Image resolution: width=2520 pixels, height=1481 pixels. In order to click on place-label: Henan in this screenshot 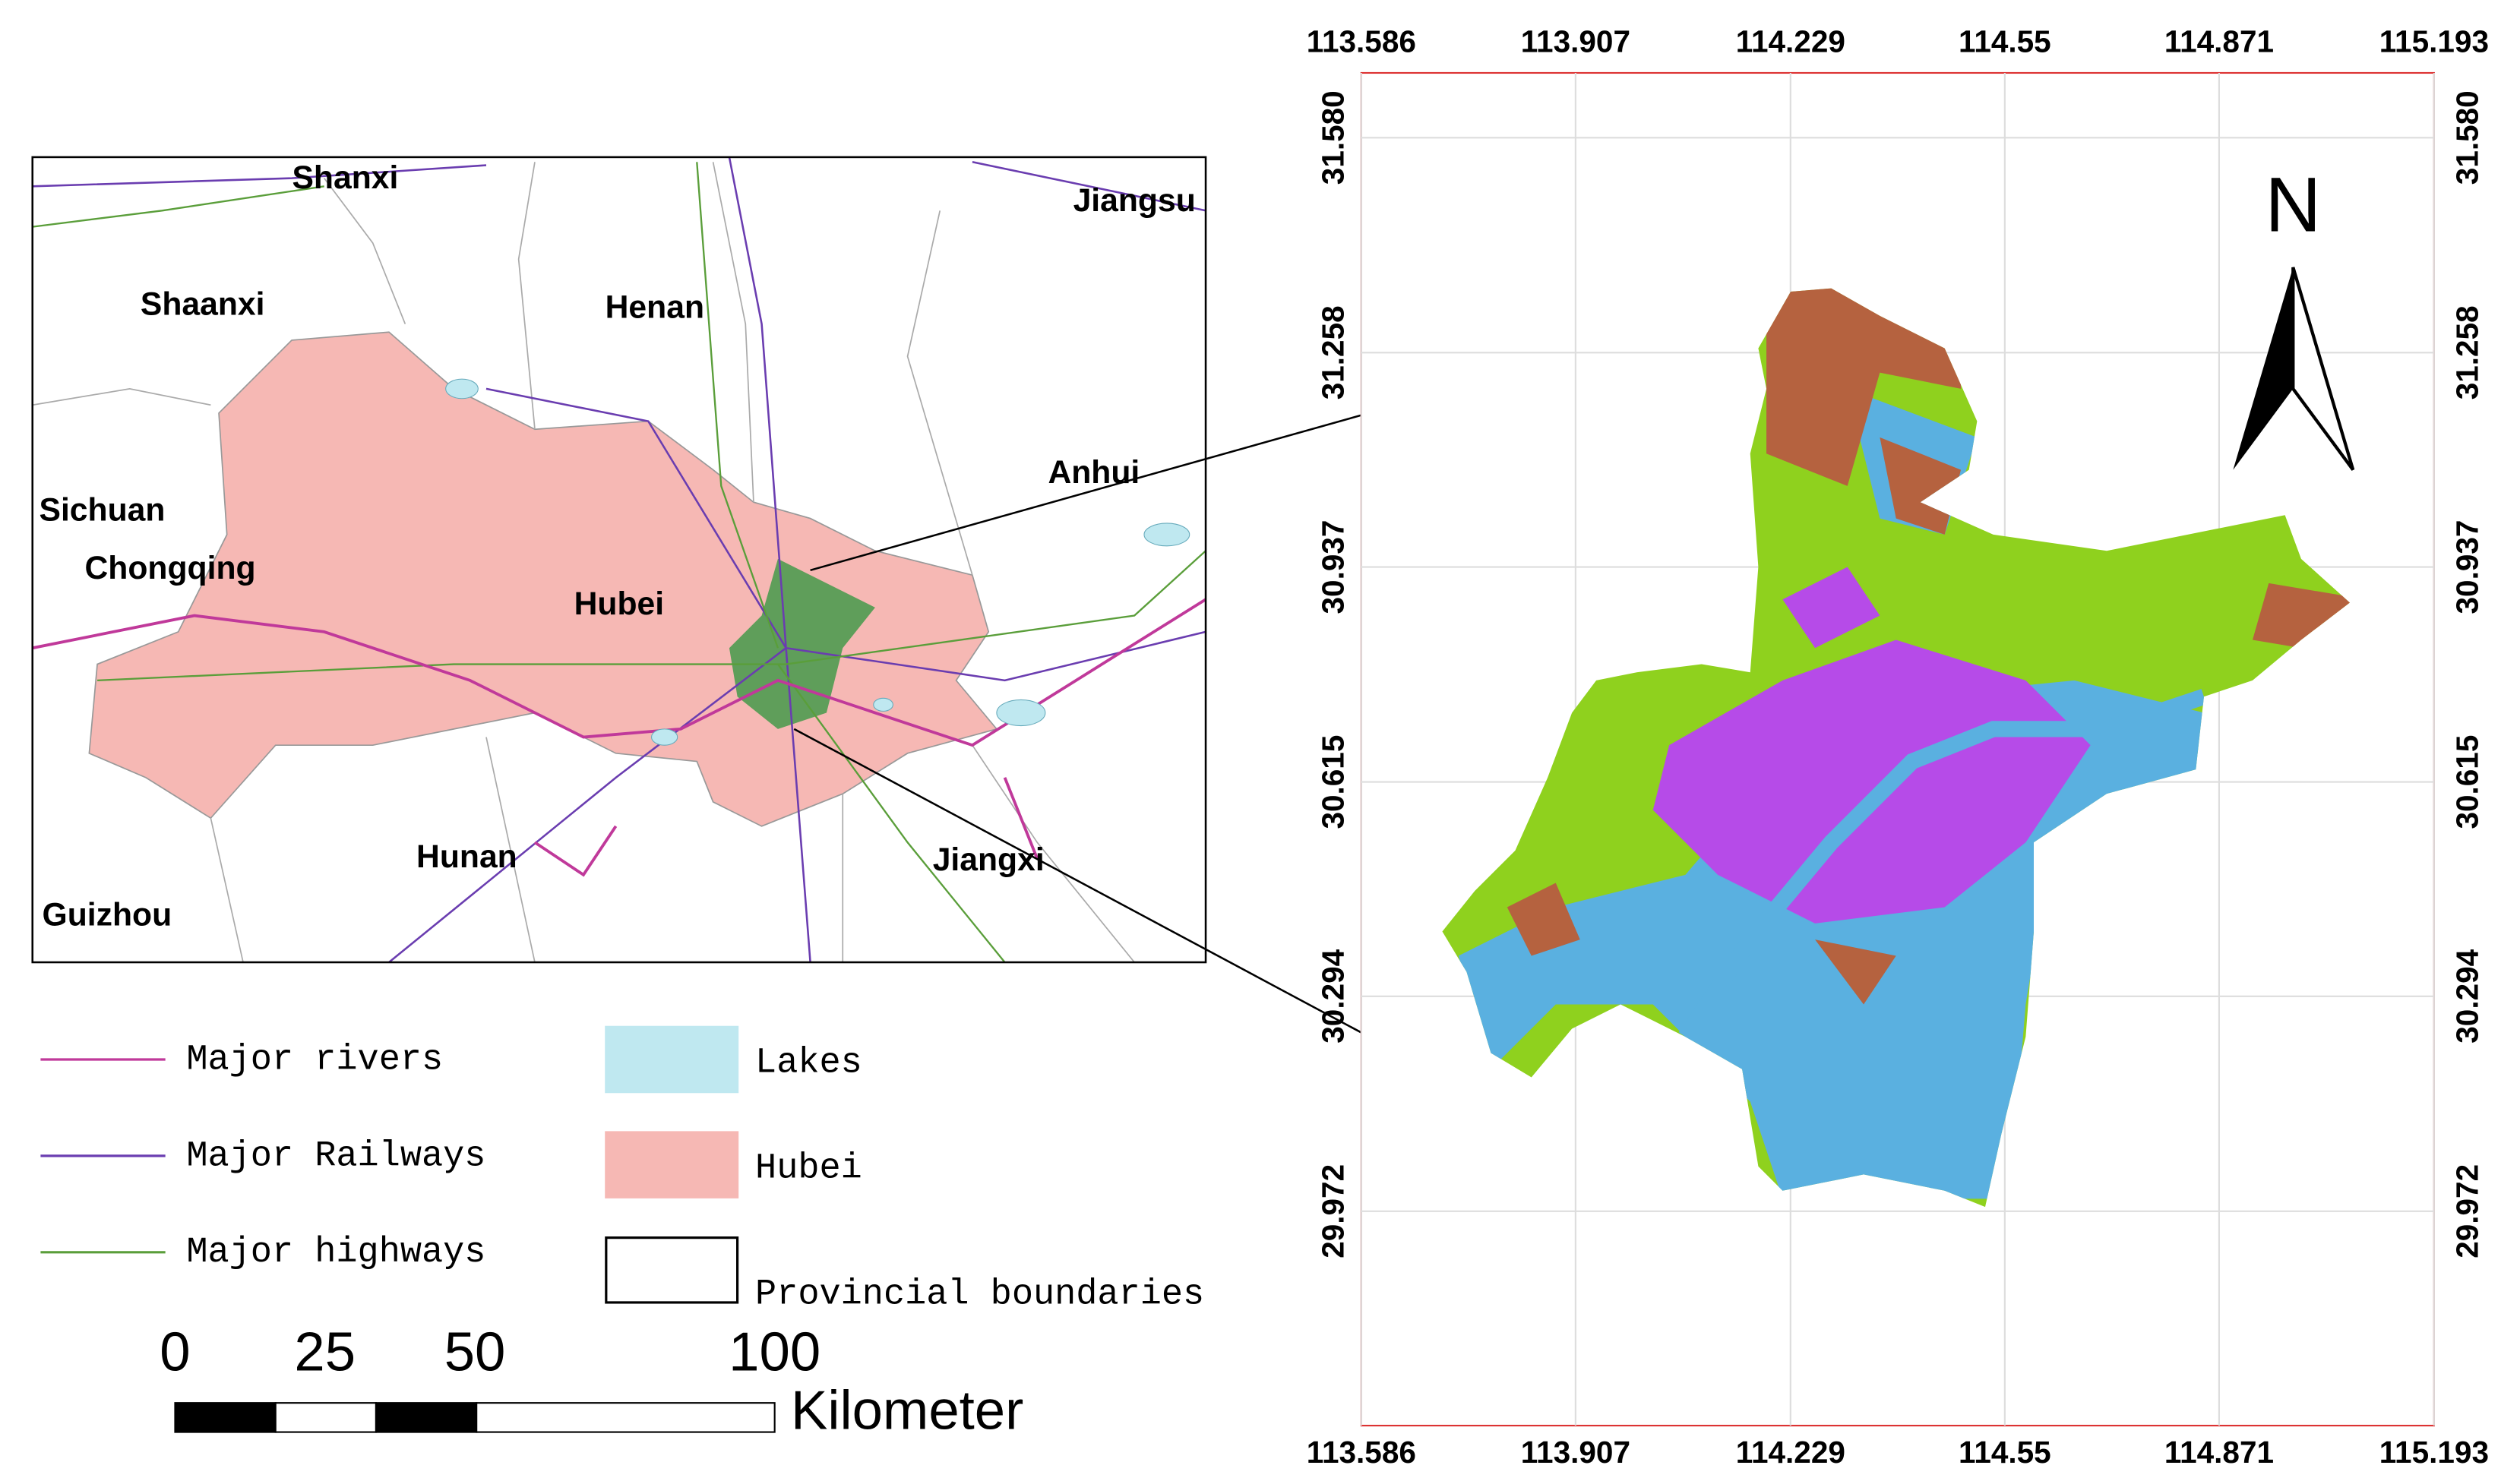, I will do `click(654, 307)`.